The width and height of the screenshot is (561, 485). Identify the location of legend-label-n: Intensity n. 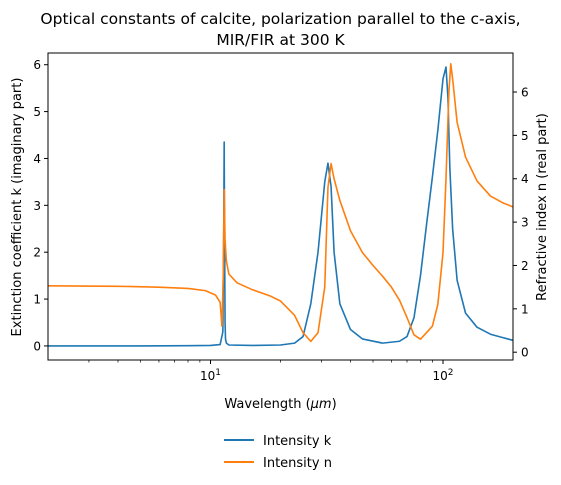
(297, 463).